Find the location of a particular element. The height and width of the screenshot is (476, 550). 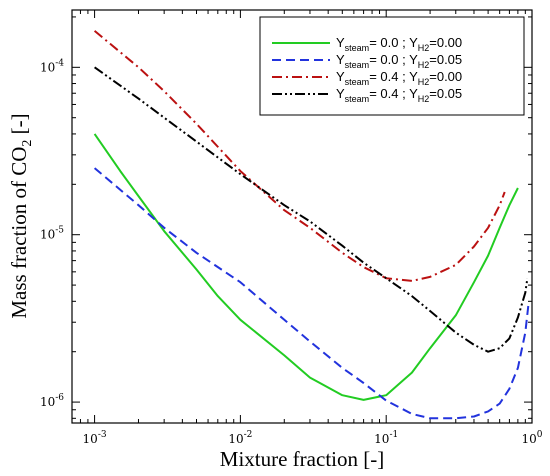

legend-entry-3: Ysteam= 0.4 ; YH2=0.00 is located at coordinates (399, 78).